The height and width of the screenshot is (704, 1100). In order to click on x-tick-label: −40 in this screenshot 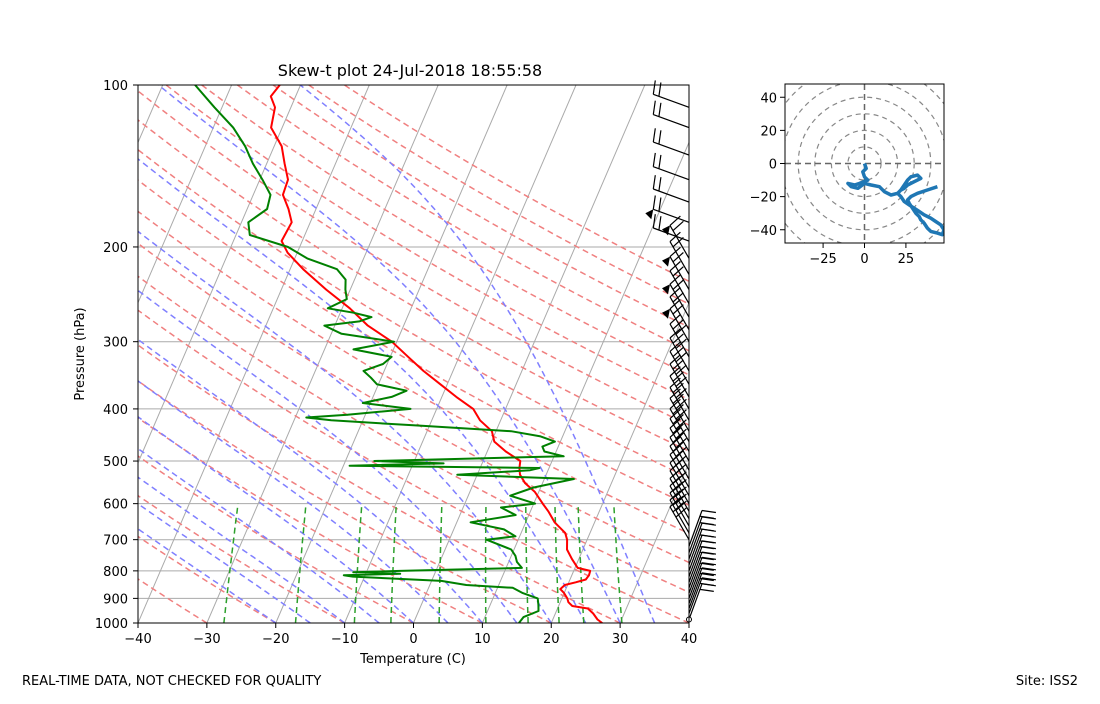, I will do `click(137, 639)`.